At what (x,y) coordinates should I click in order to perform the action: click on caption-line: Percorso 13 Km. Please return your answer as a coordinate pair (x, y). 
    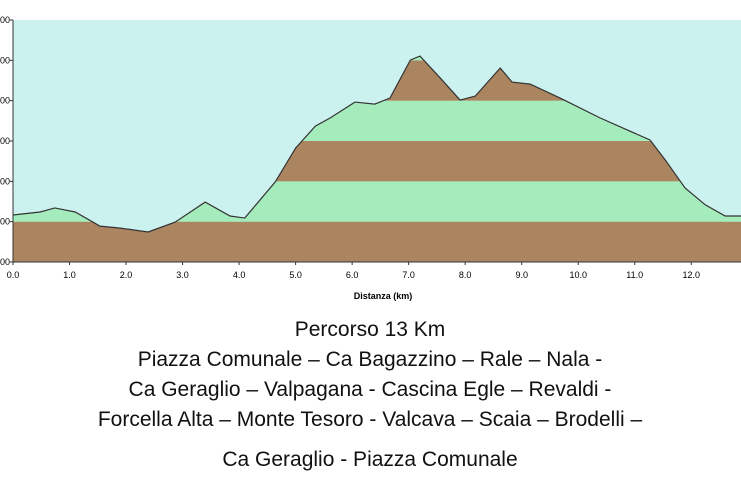
    Looking at the image, I should click on (370, 329).